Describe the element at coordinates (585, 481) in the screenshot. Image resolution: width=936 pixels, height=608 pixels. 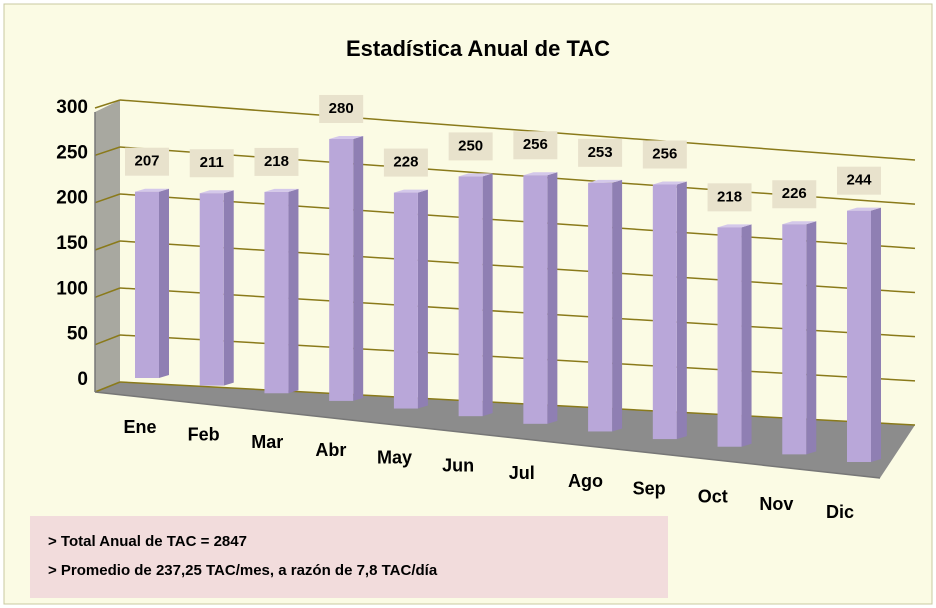
I see `x-tick-label: Ago` at that location.